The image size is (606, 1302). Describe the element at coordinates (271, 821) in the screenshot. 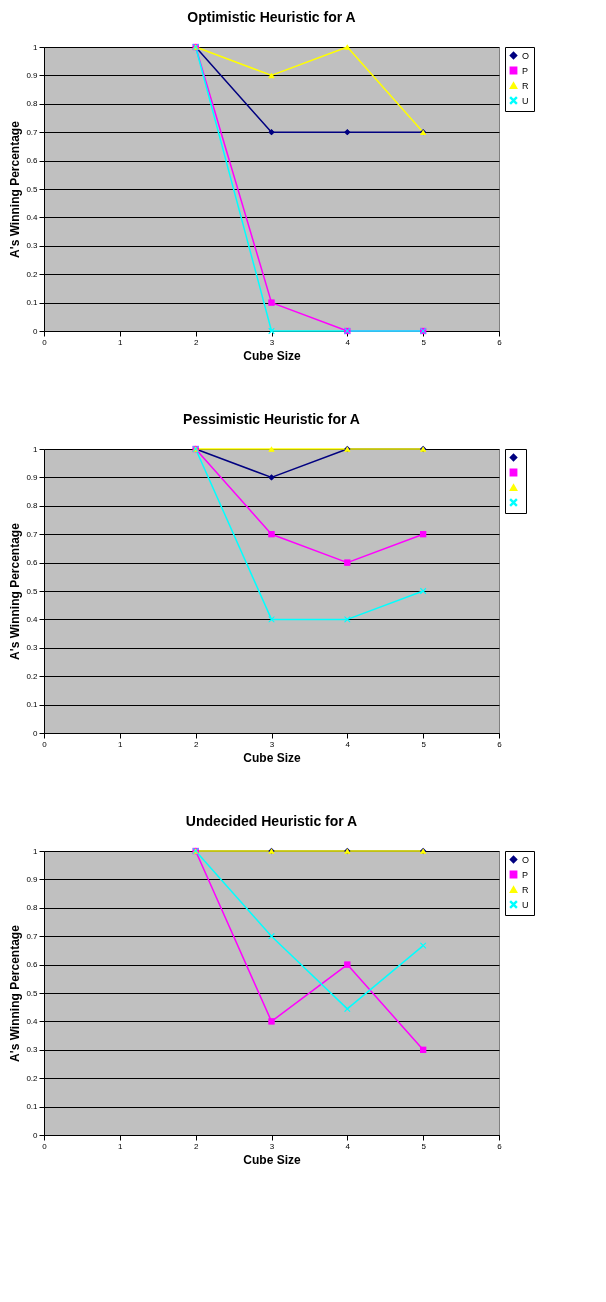

I see `chart-title: Undecided Heuristic for A` at that location.